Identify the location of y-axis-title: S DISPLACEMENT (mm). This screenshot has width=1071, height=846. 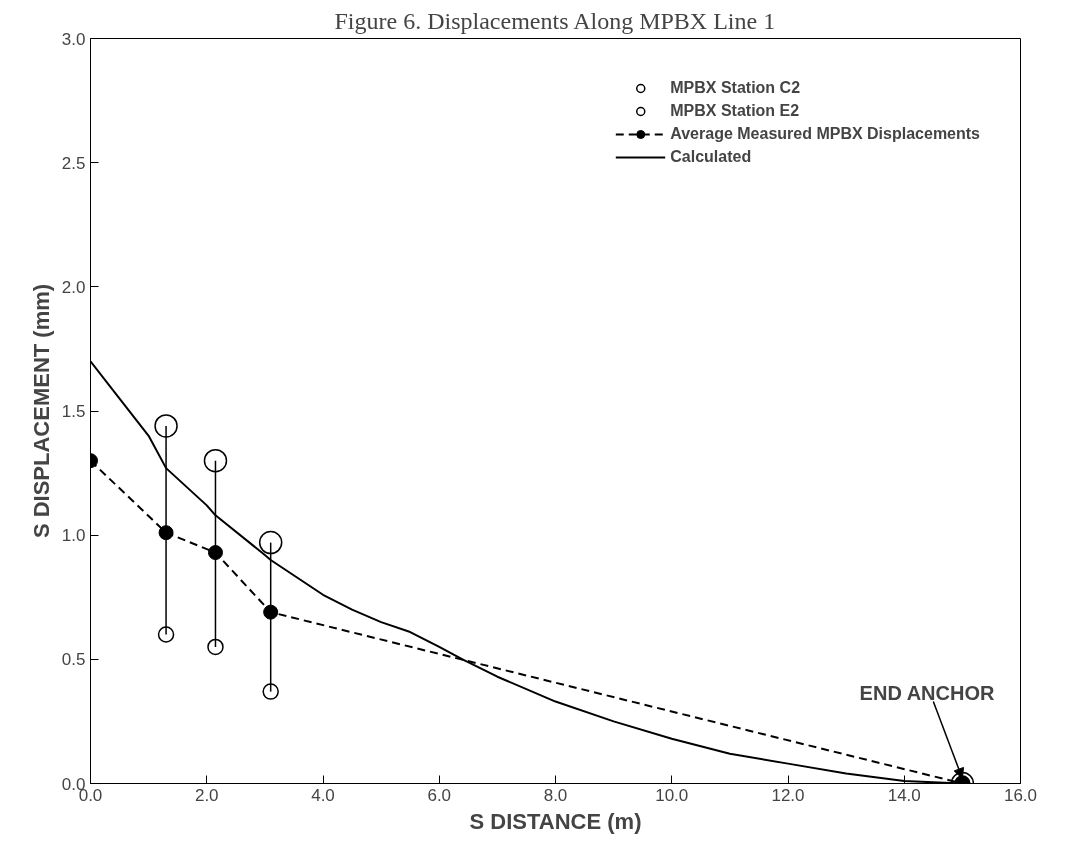
(41, 411).